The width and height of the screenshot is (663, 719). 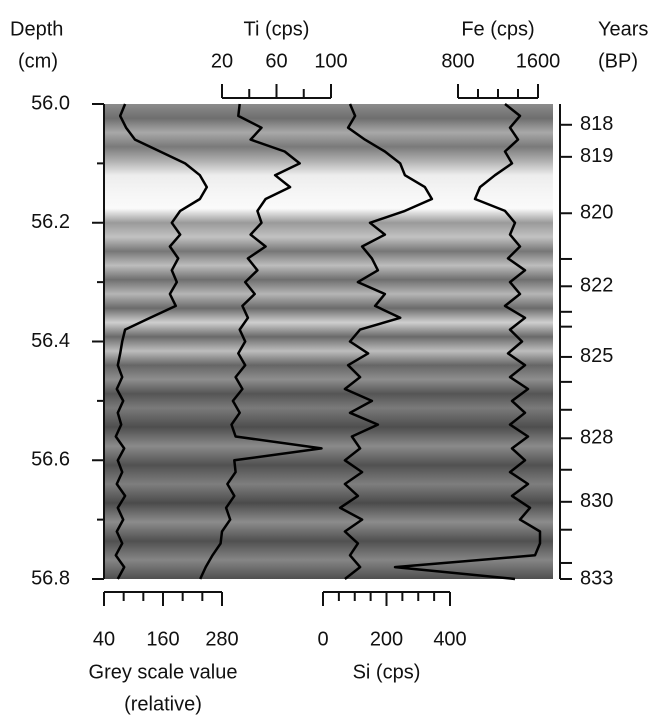 I want to click on y2-tick-label: 828, so click(x=596, y=438).